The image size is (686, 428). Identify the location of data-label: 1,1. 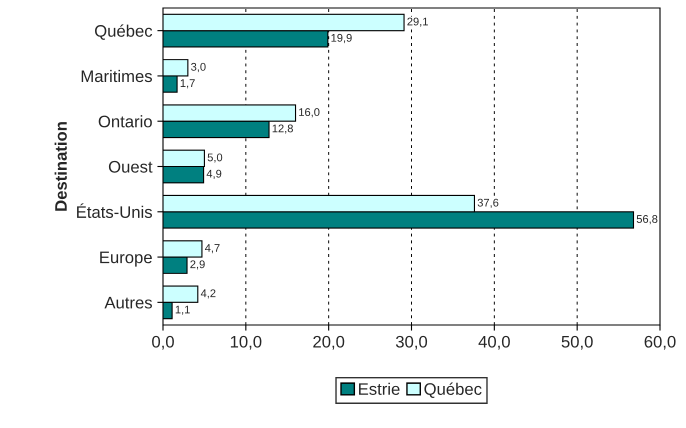
(183, 310).